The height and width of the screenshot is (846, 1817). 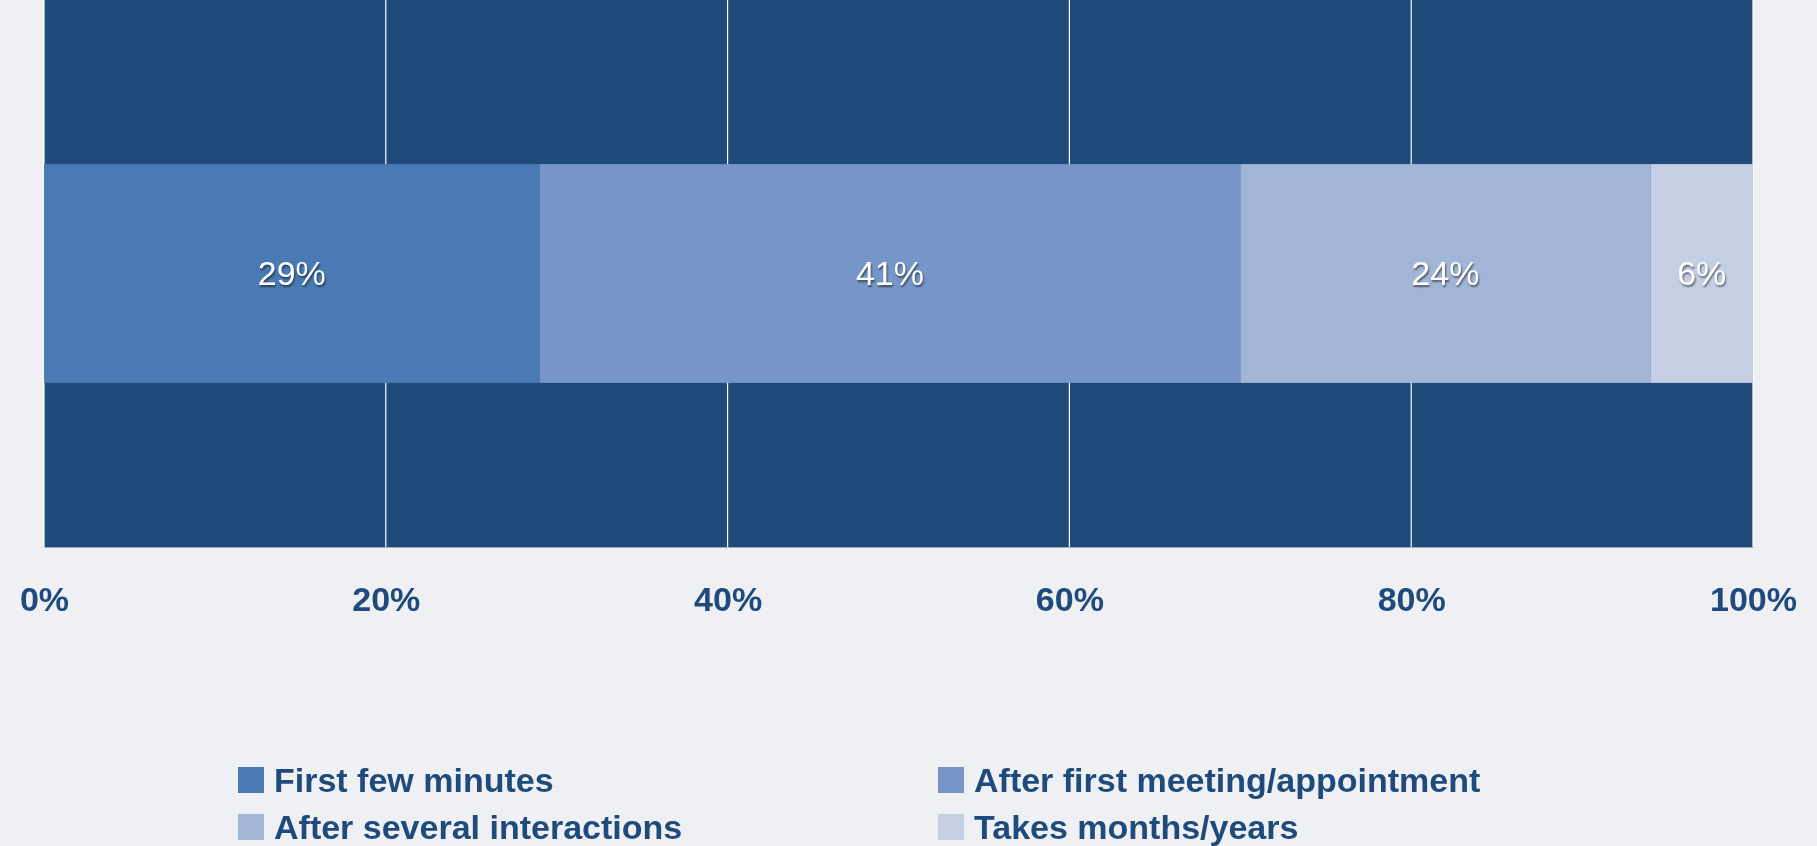 I want to click on text: 24%, so click(x=1445, y=273).